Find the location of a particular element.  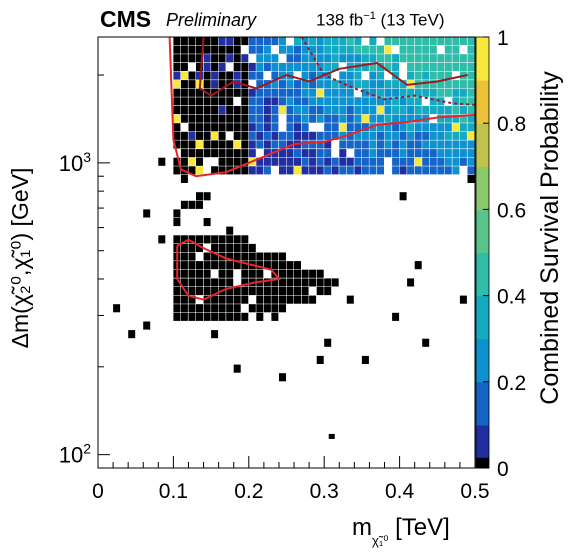

y-tick-label: 103 is located at coordinates (75, 162).